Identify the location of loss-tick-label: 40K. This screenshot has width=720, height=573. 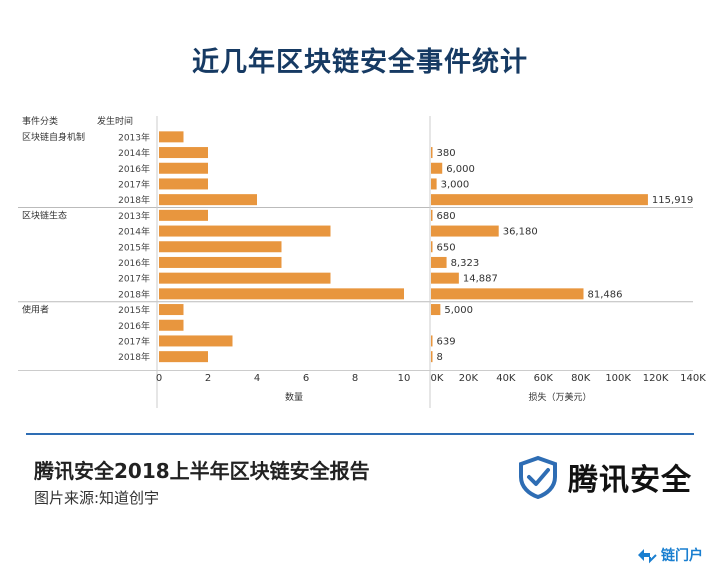
(506, 378).